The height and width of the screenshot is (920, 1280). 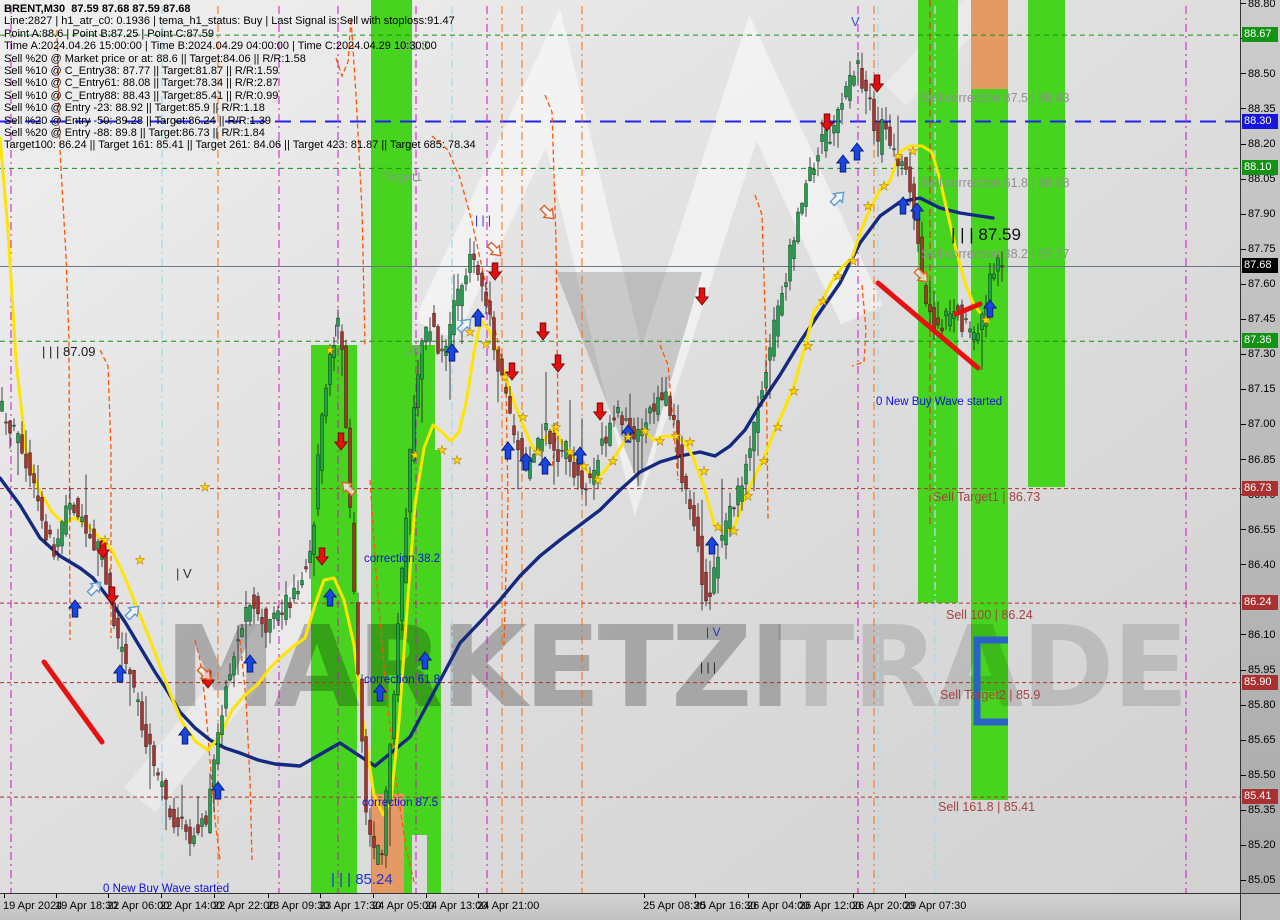 What do you see at coordinates (476, 668) in the screenshot?
I see `watermark-text-marketzi: MARKETZI` at bounding box center [476, 668].